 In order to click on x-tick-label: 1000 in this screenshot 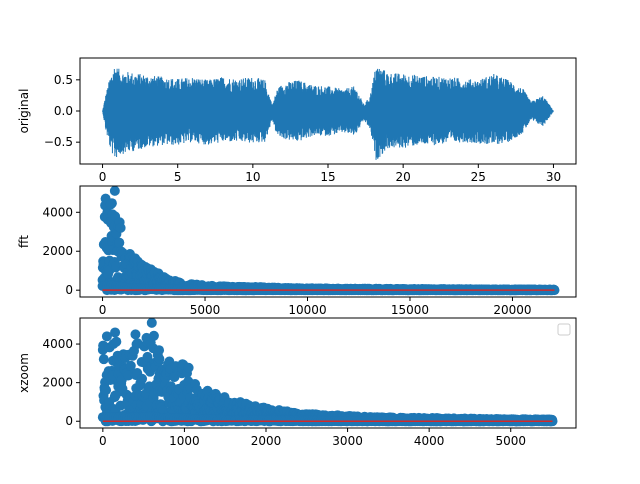, I will do `click(184, 441)`.